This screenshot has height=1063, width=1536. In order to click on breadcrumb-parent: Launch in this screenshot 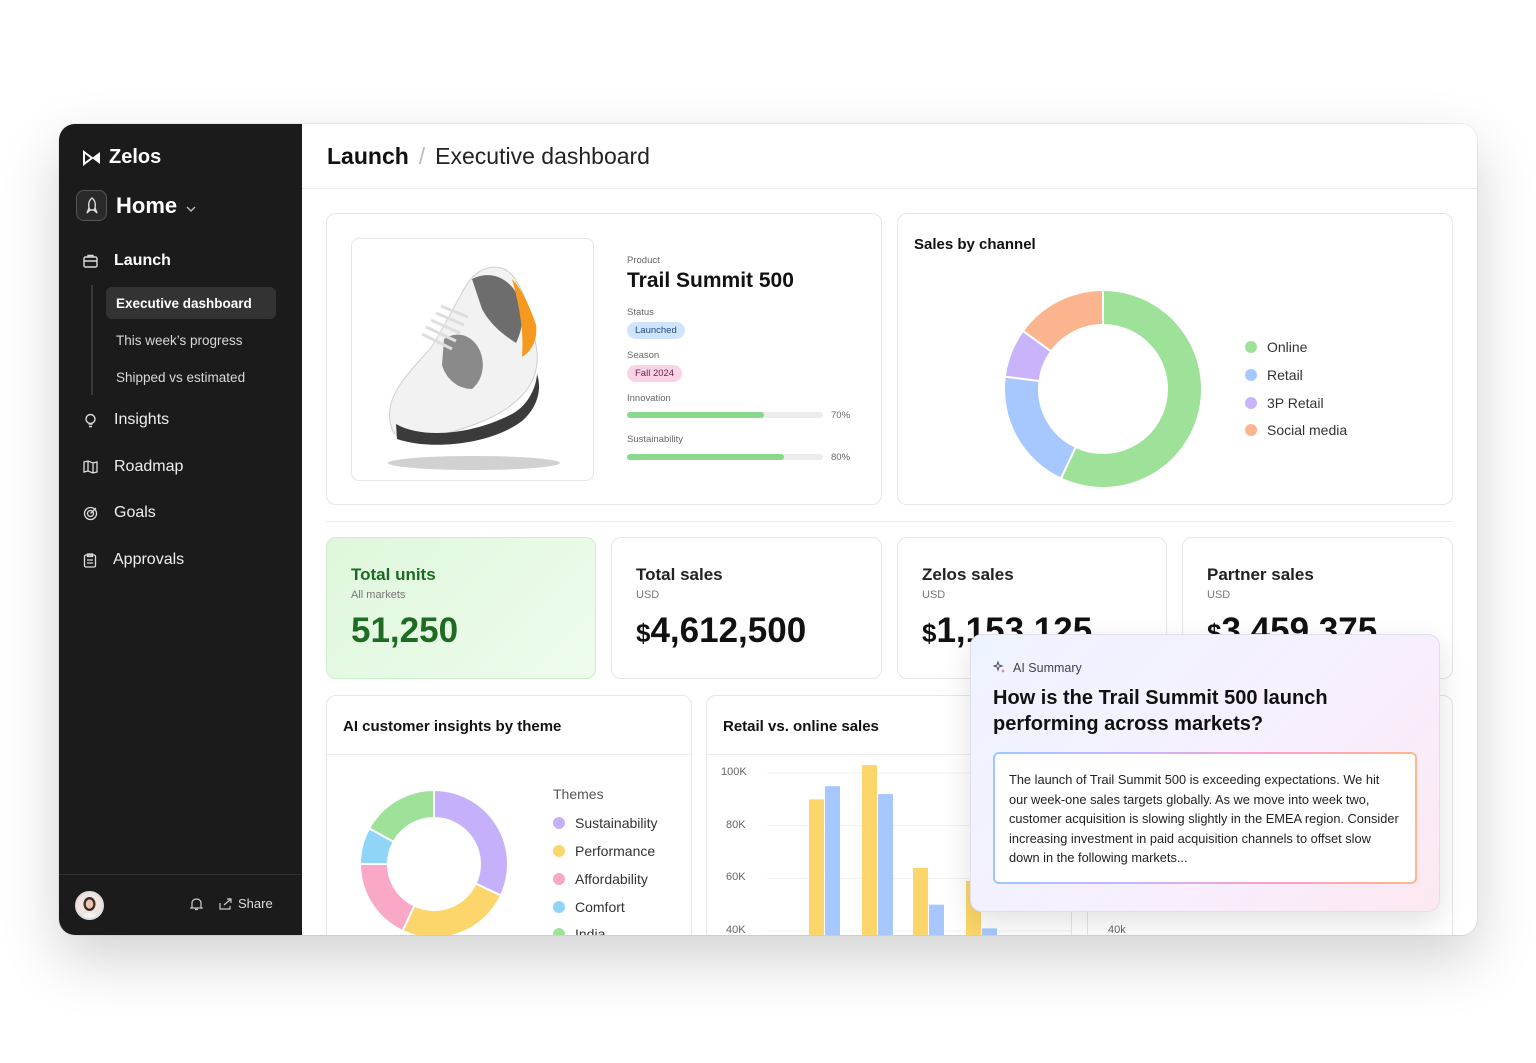, I will do `click(368, 155)`.